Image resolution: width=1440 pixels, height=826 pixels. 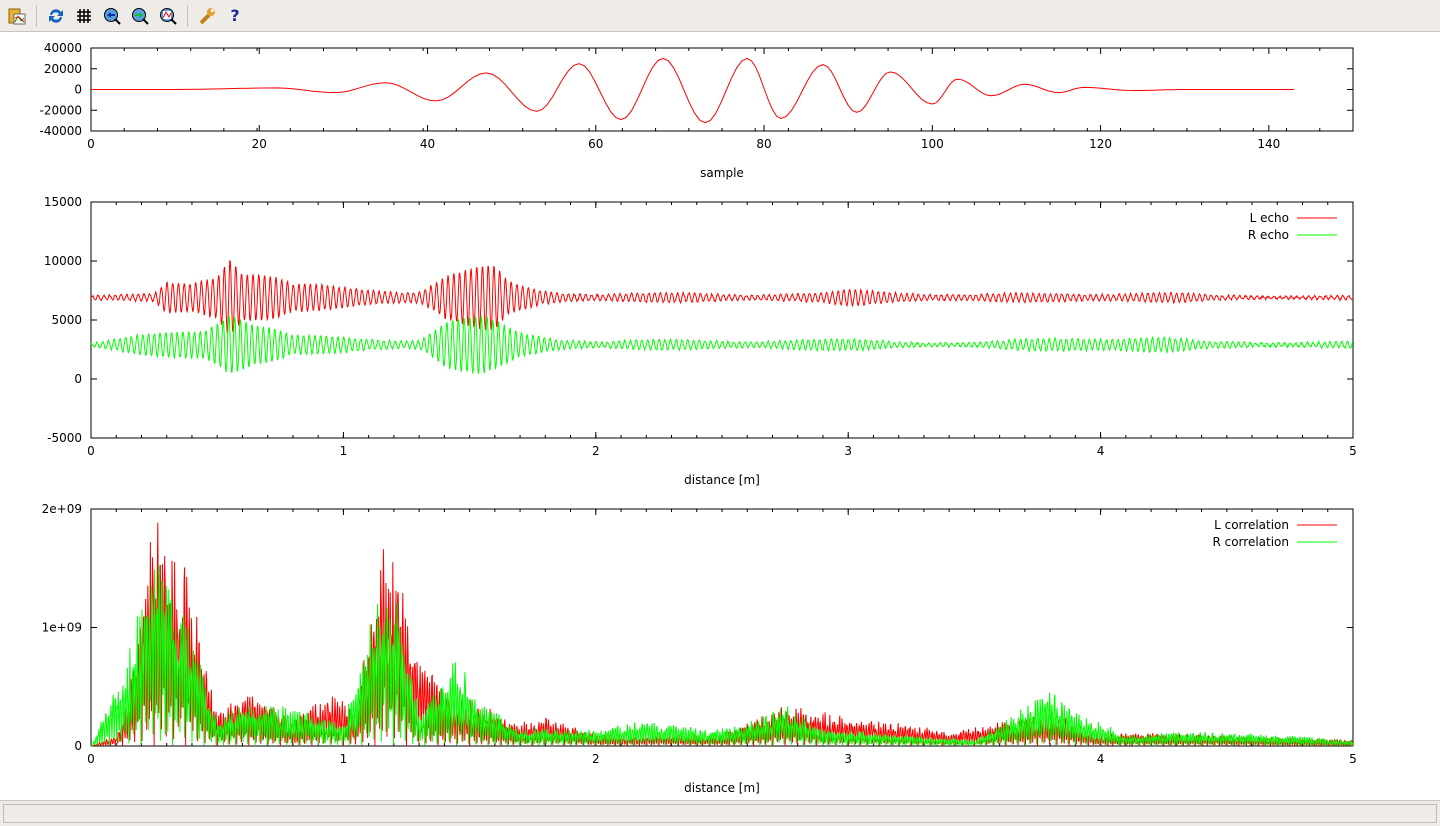 I want to click on x-axis-label: sample, so click(x=722, y=173).